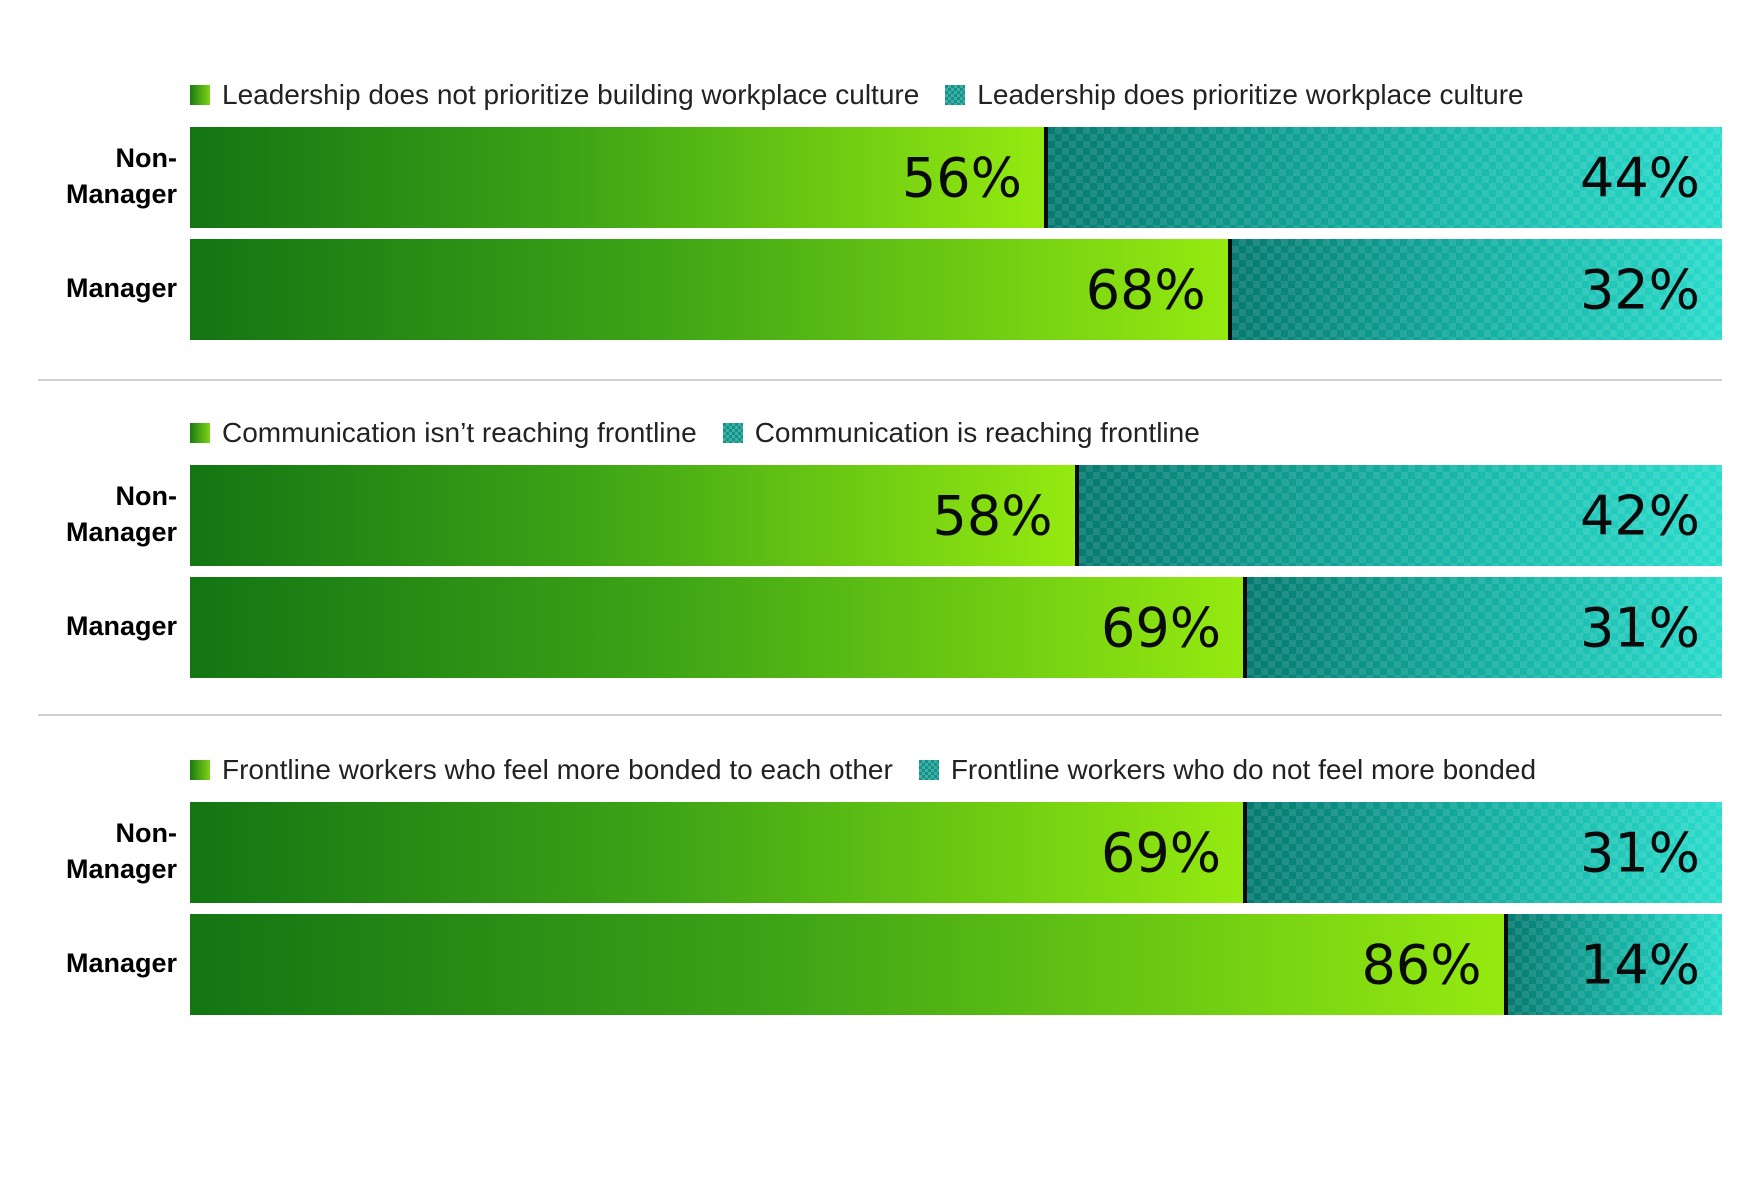 The width and height of the screenshot is (1751, 1192). Describe the element at coordinates (992, 515) in the screenshot. I see `data-label: 58%` at that location.